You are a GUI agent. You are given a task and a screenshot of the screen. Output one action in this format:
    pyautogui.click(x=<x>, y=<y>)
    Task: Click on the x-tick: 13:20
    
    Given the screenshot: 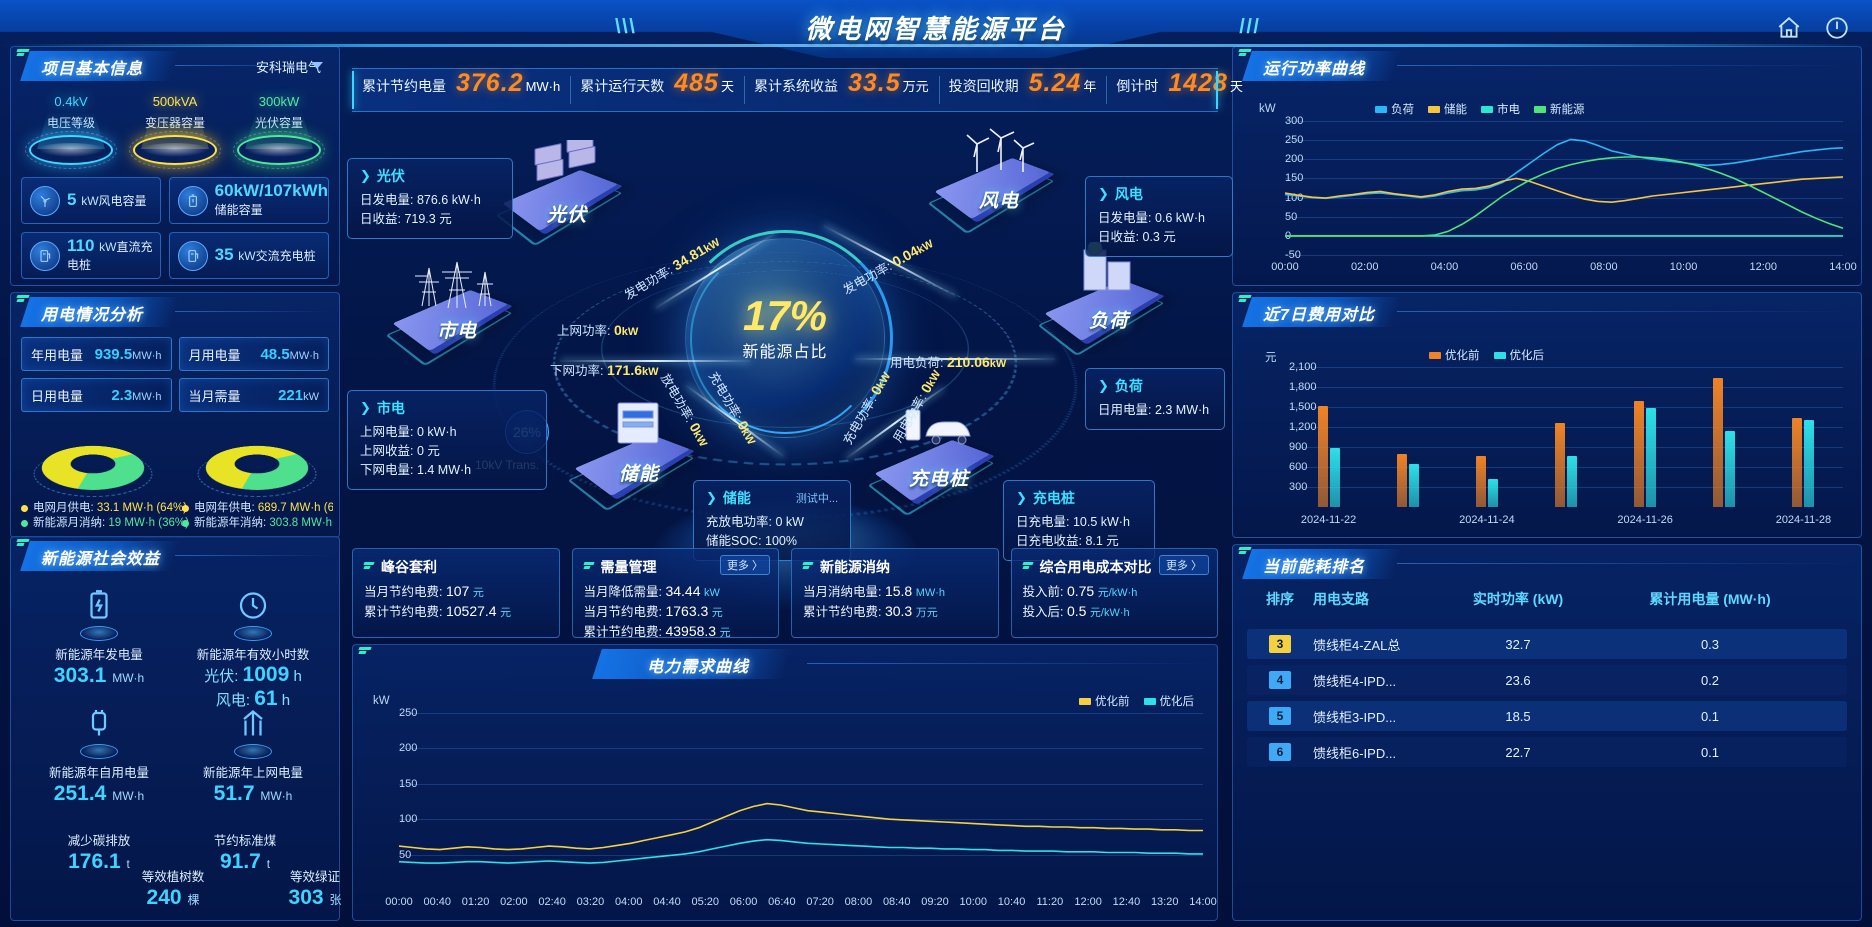 What is the action you would take?
    pyautogui.click(x=1164, y=902)
    